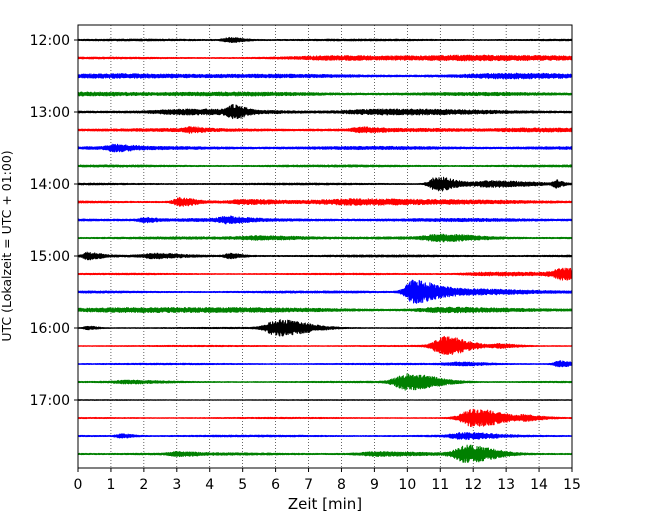  Describe the element at coordinates (110, 485) in the screenshot. I see `x-tick-label: 1` at that location.